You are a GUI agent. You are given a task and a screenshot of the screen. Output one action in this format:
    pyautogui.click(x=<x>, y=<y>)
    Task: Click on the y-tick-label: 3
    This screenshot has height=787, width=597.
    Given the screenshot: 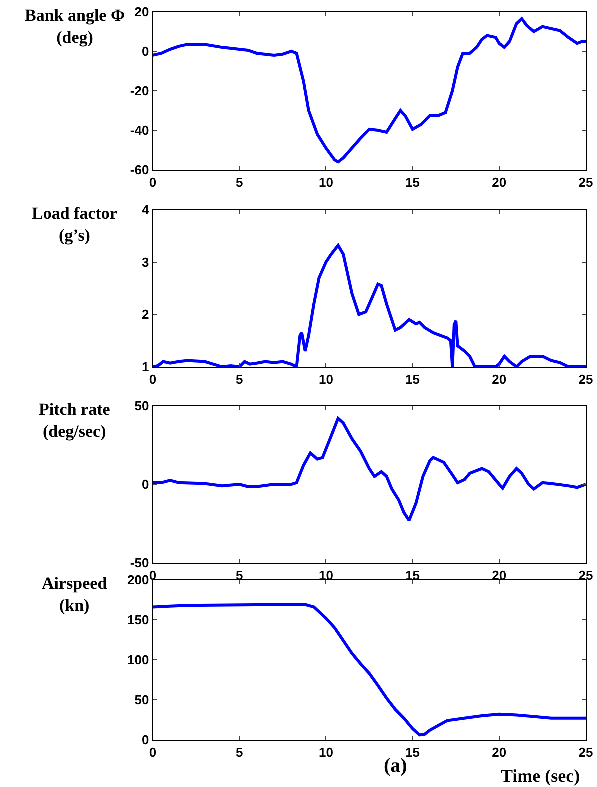 What is the action you would take?
    pyautogui.click(x=146, y=262)
    